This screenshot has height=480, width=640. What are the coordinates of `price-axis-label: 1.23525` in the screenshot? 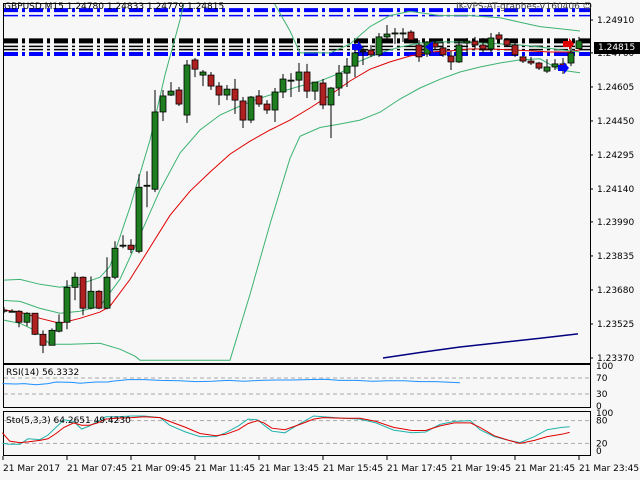 It's located at (615, 325).